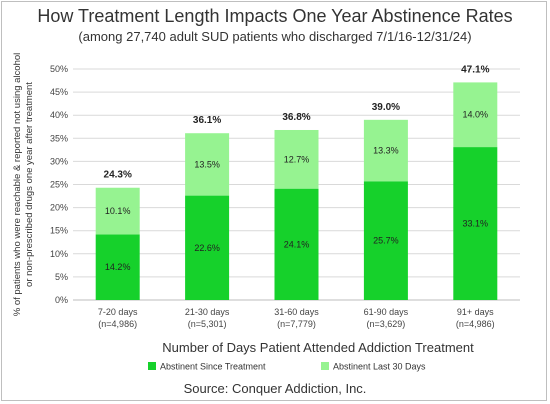 The height and width of the screenshot is (404, 550). Describe the element at coordinates (59, 69) in the screenshot. I see `y-tick-label: 50%` at that location.